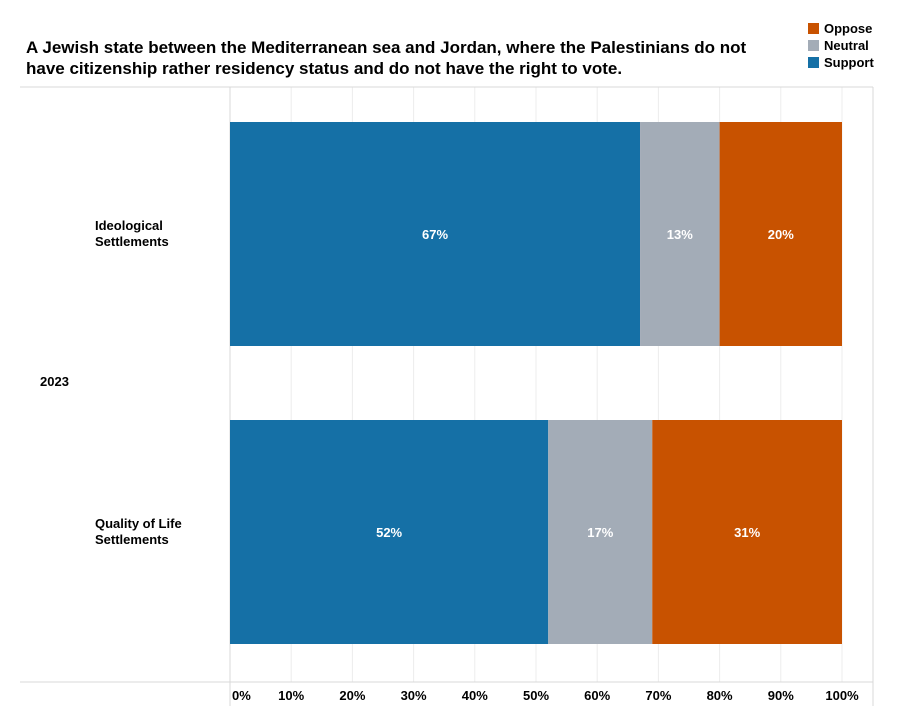 Image resolution: width=897 pixels, height=715 pixels. I want to click on data-label: 17%, so click(600, 532).